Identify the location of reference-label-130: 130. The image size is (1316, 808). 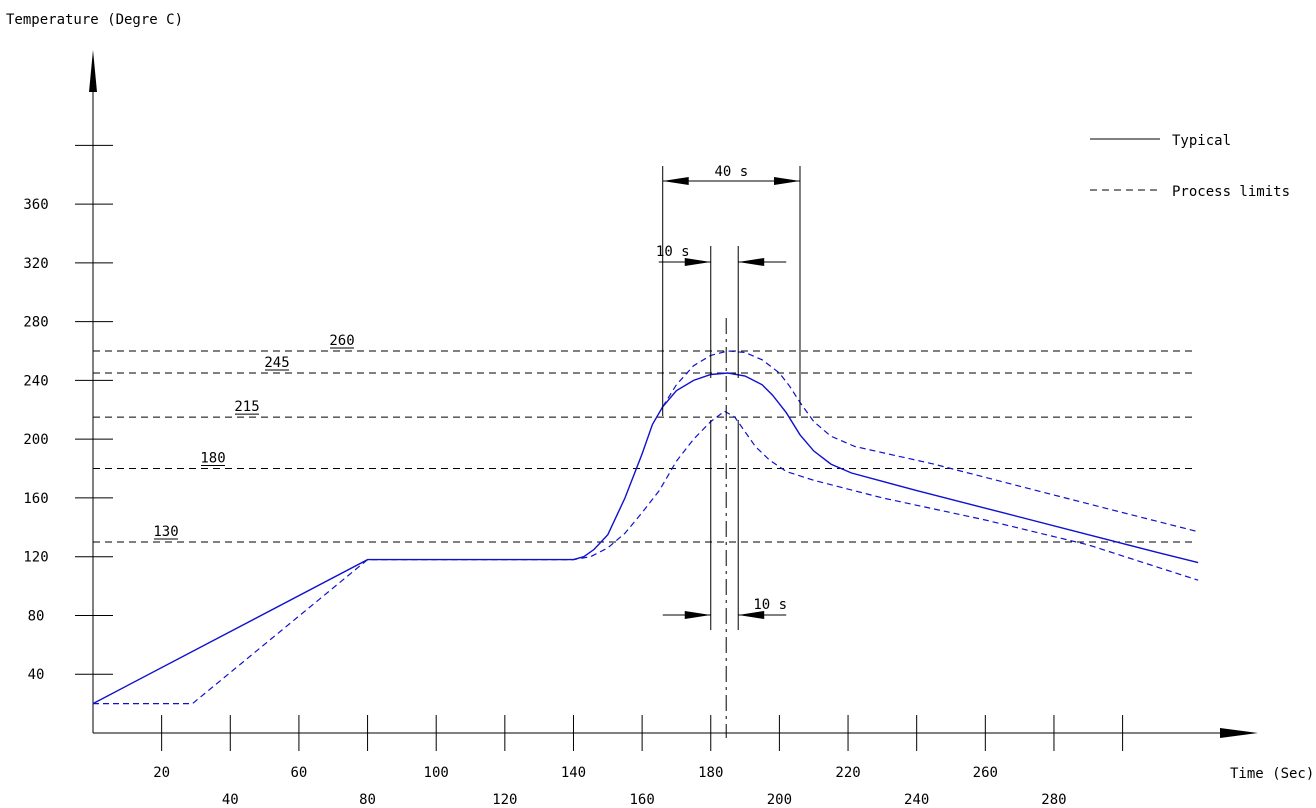
(165, 532).